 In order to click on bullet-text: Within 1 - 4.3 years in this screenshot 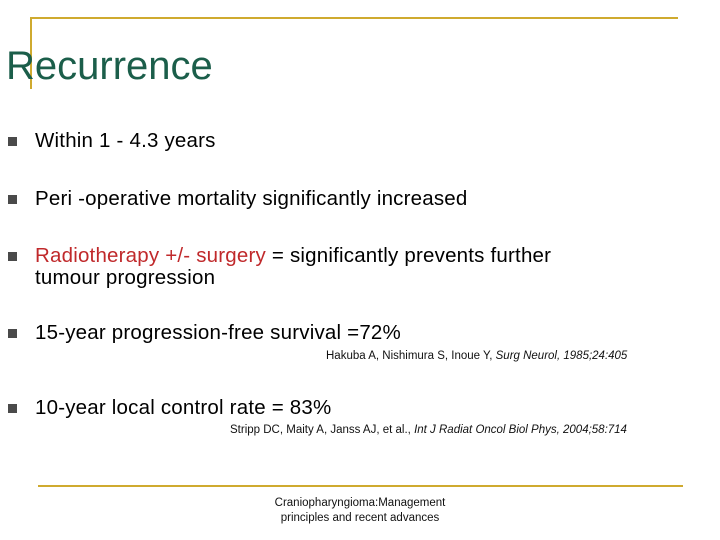, I will do `click(125, 140)`.